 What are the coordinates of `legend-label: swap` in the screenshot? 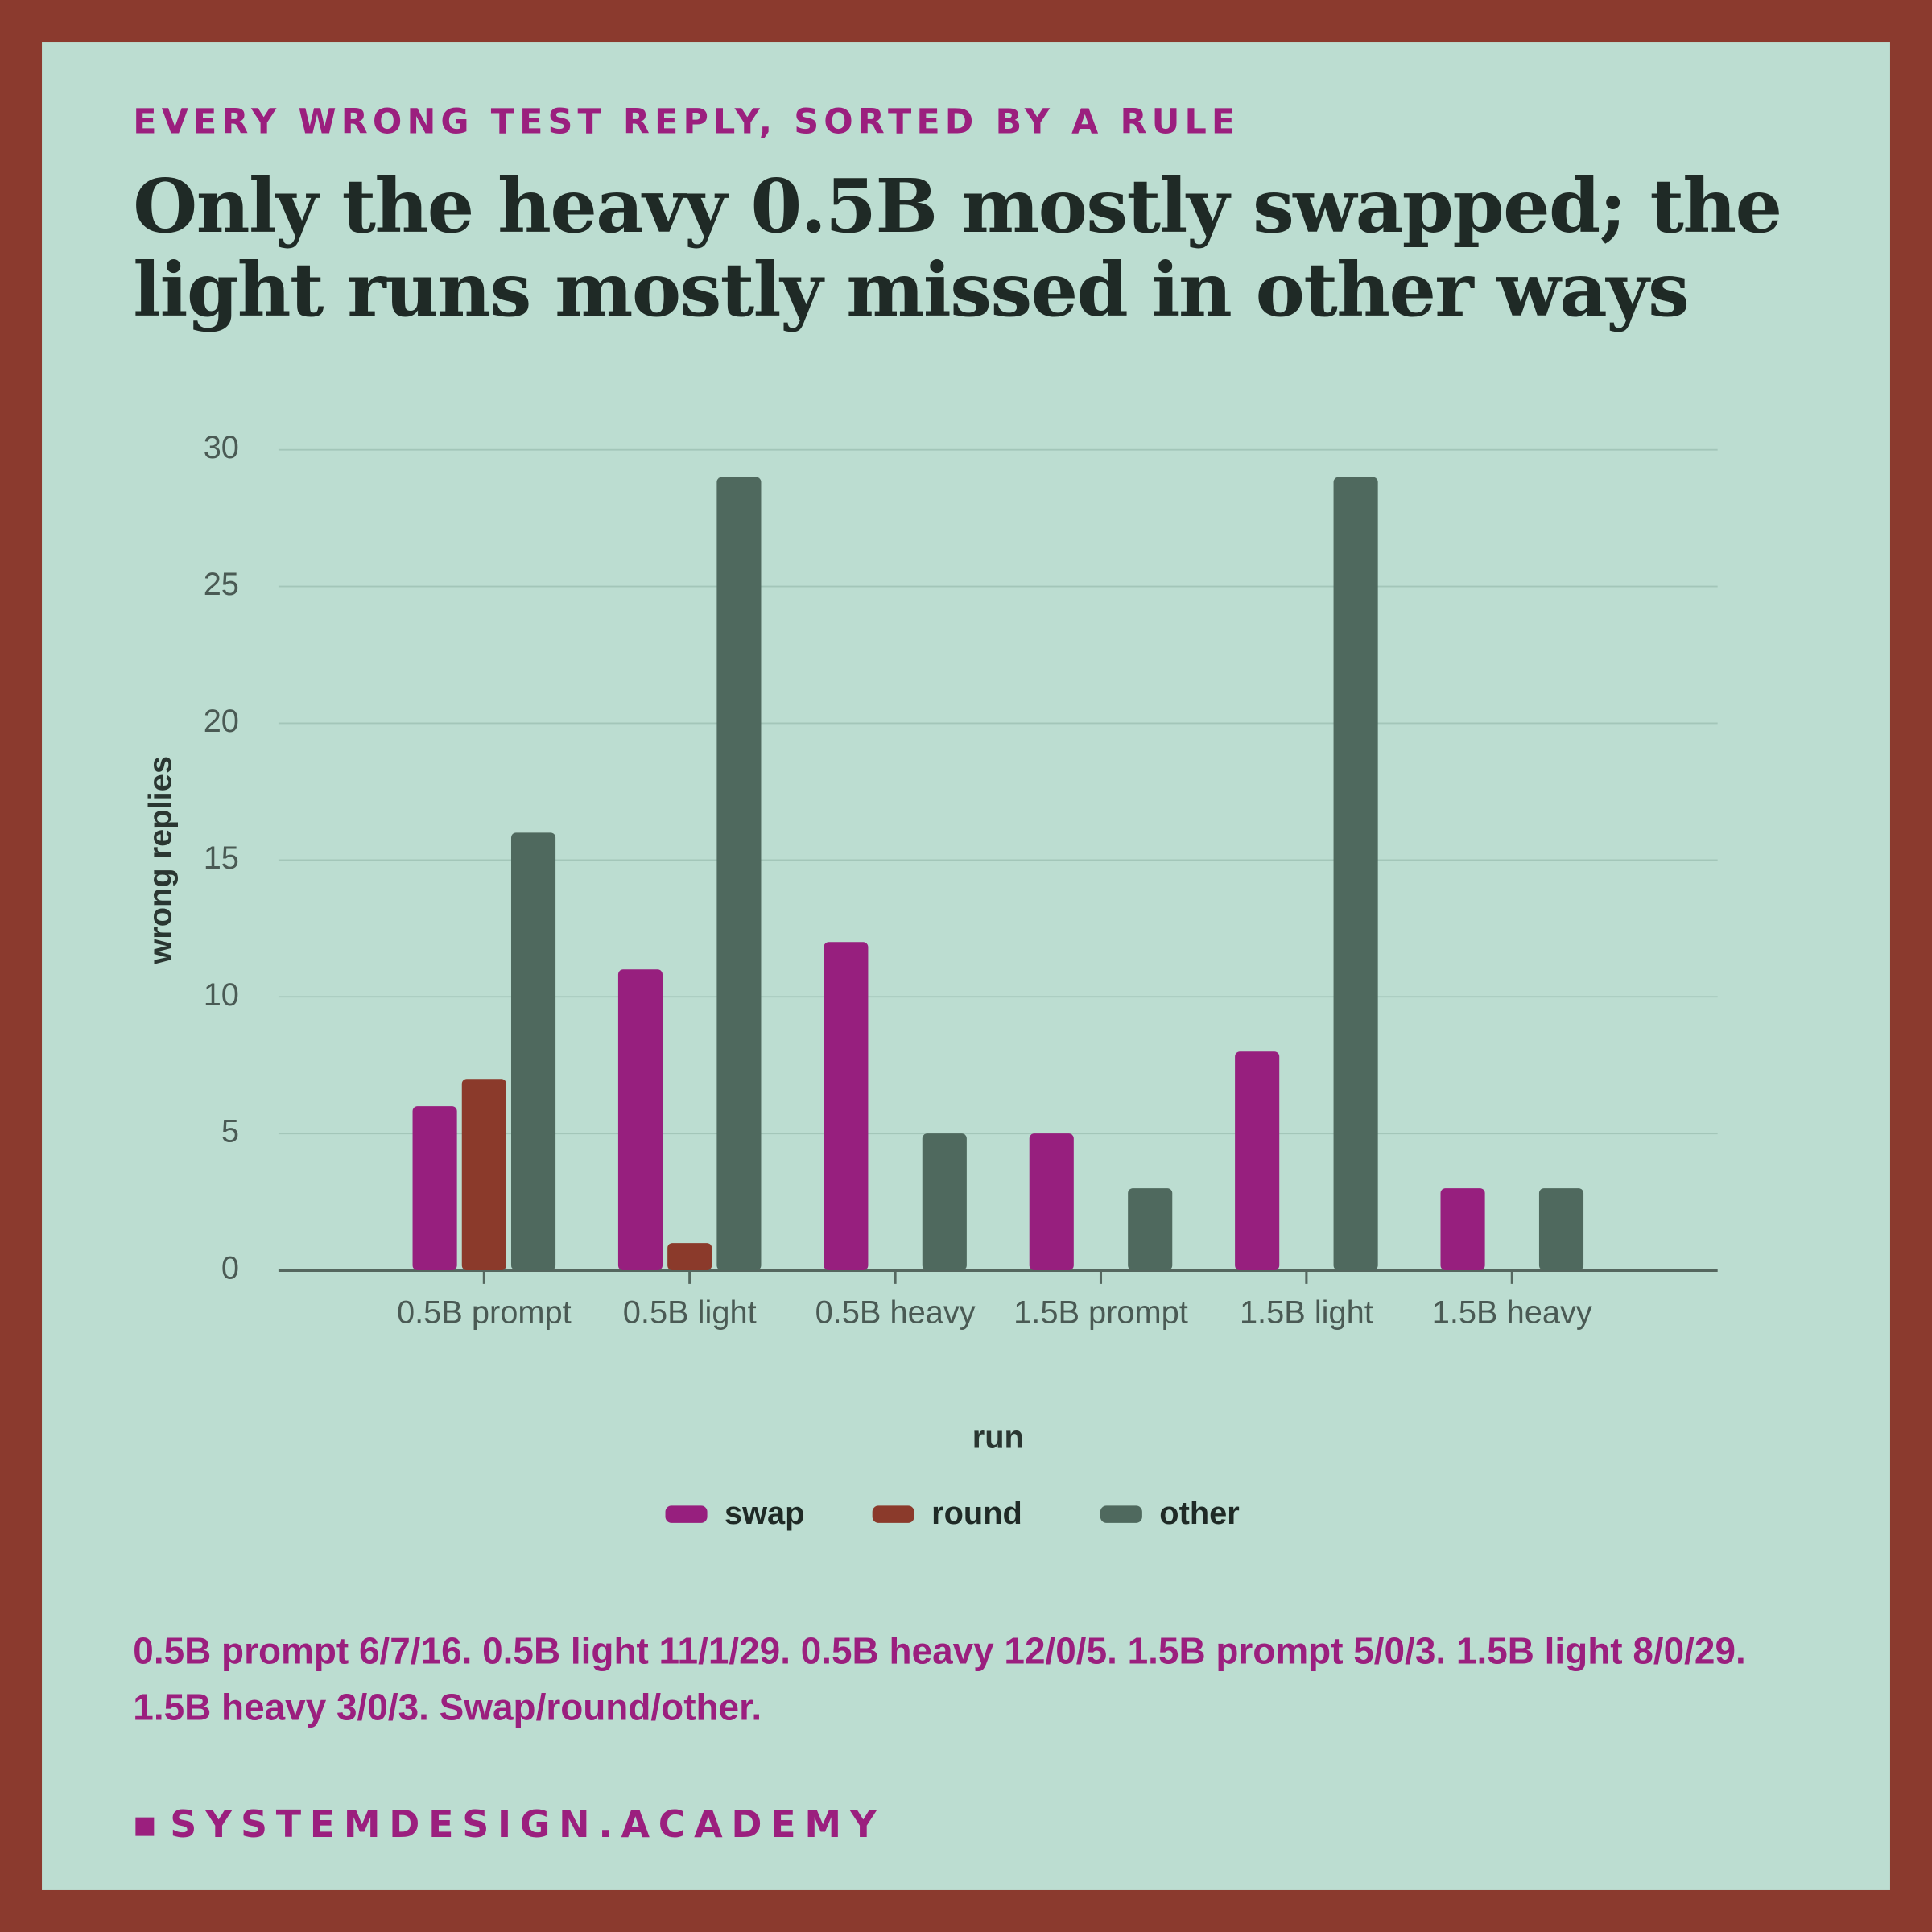 It's located at (764, 1513).